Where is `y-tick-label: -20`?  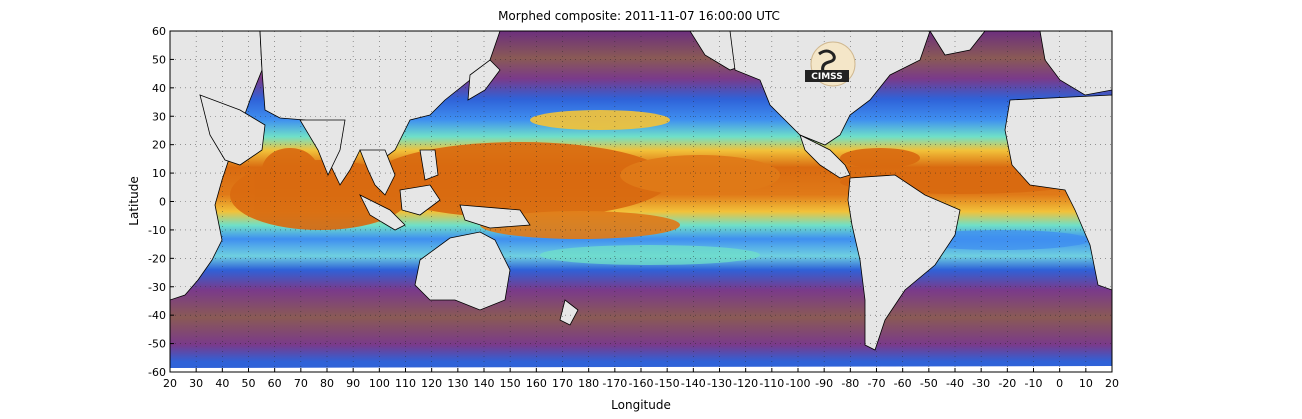 y-tick-label: -20 is located at coordinates (157, 258).